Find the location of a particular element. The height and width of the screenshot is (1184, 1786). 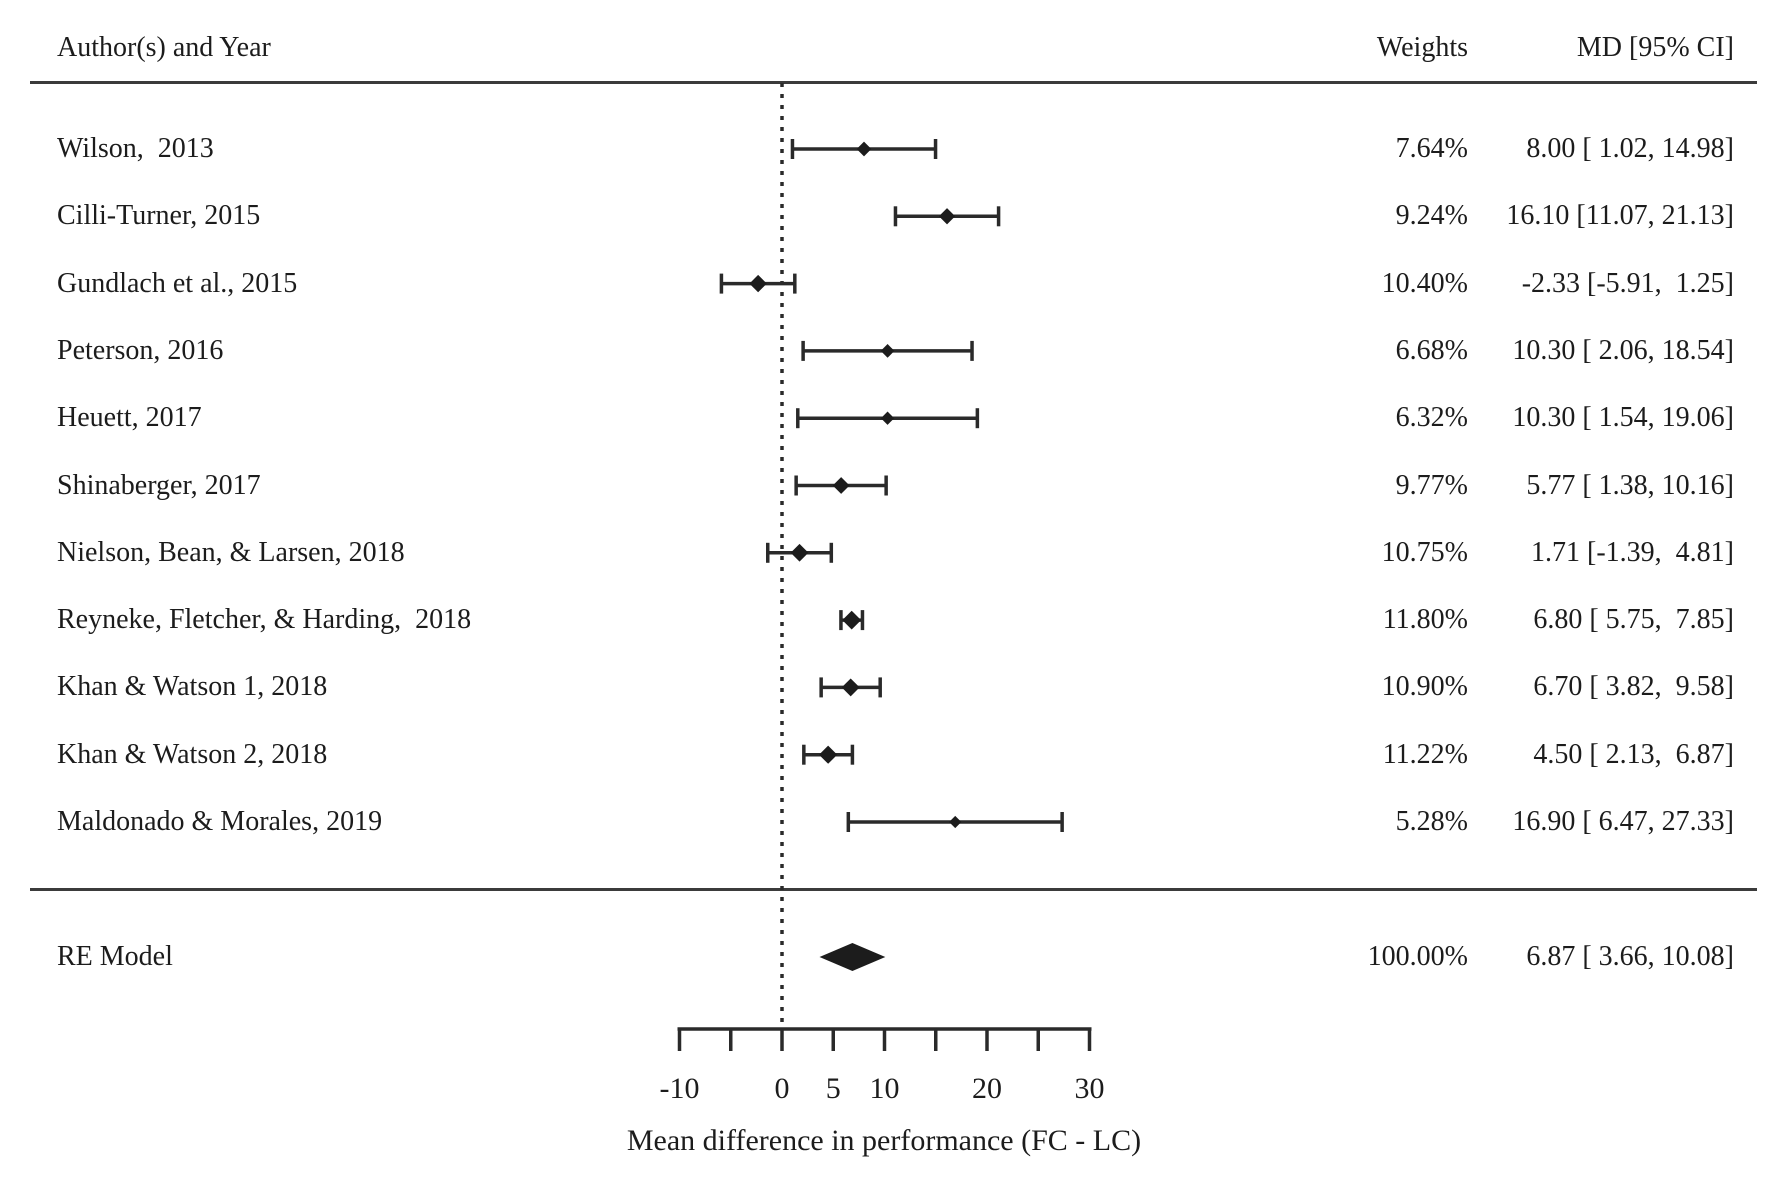

study-weight: 5.28% is located at coordinates (1431, 821).